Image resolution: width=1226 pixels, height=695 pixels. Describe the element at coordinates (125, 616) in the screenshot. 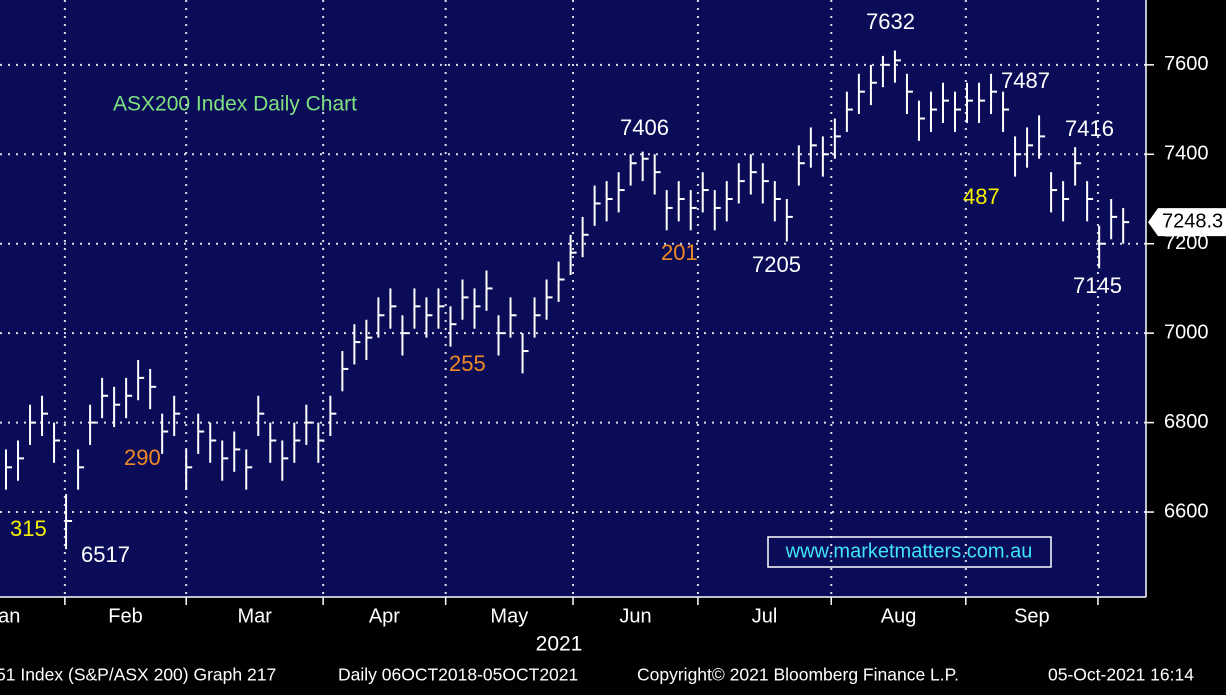

I see `x-tick-label: Feb` at that location.